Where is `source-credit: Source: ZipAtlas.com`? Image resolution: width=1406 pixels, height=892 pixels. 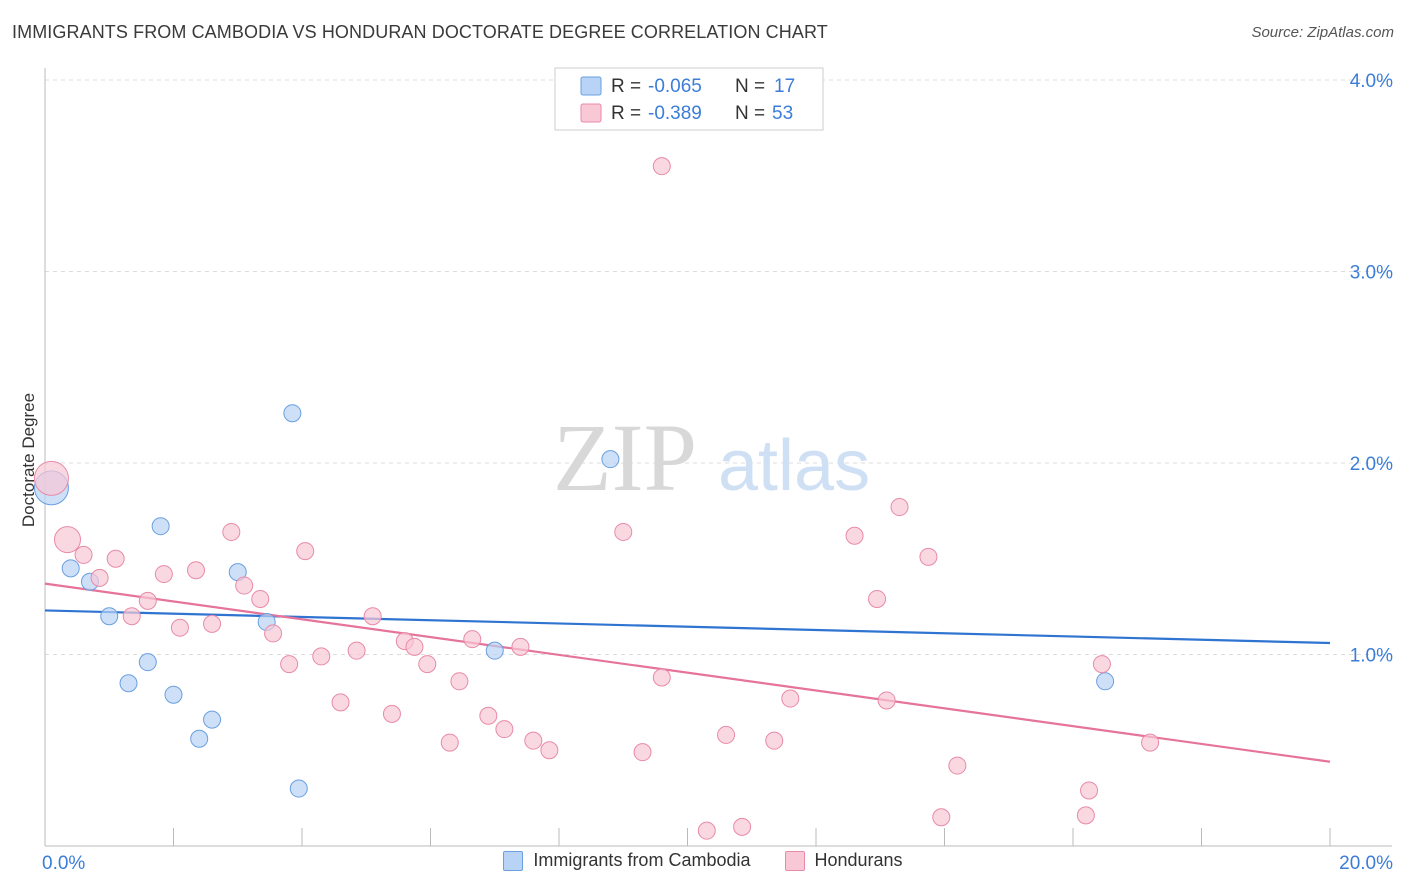 source-credit: Source: ZipAtlas.com is located at coordinates (1322, 32).